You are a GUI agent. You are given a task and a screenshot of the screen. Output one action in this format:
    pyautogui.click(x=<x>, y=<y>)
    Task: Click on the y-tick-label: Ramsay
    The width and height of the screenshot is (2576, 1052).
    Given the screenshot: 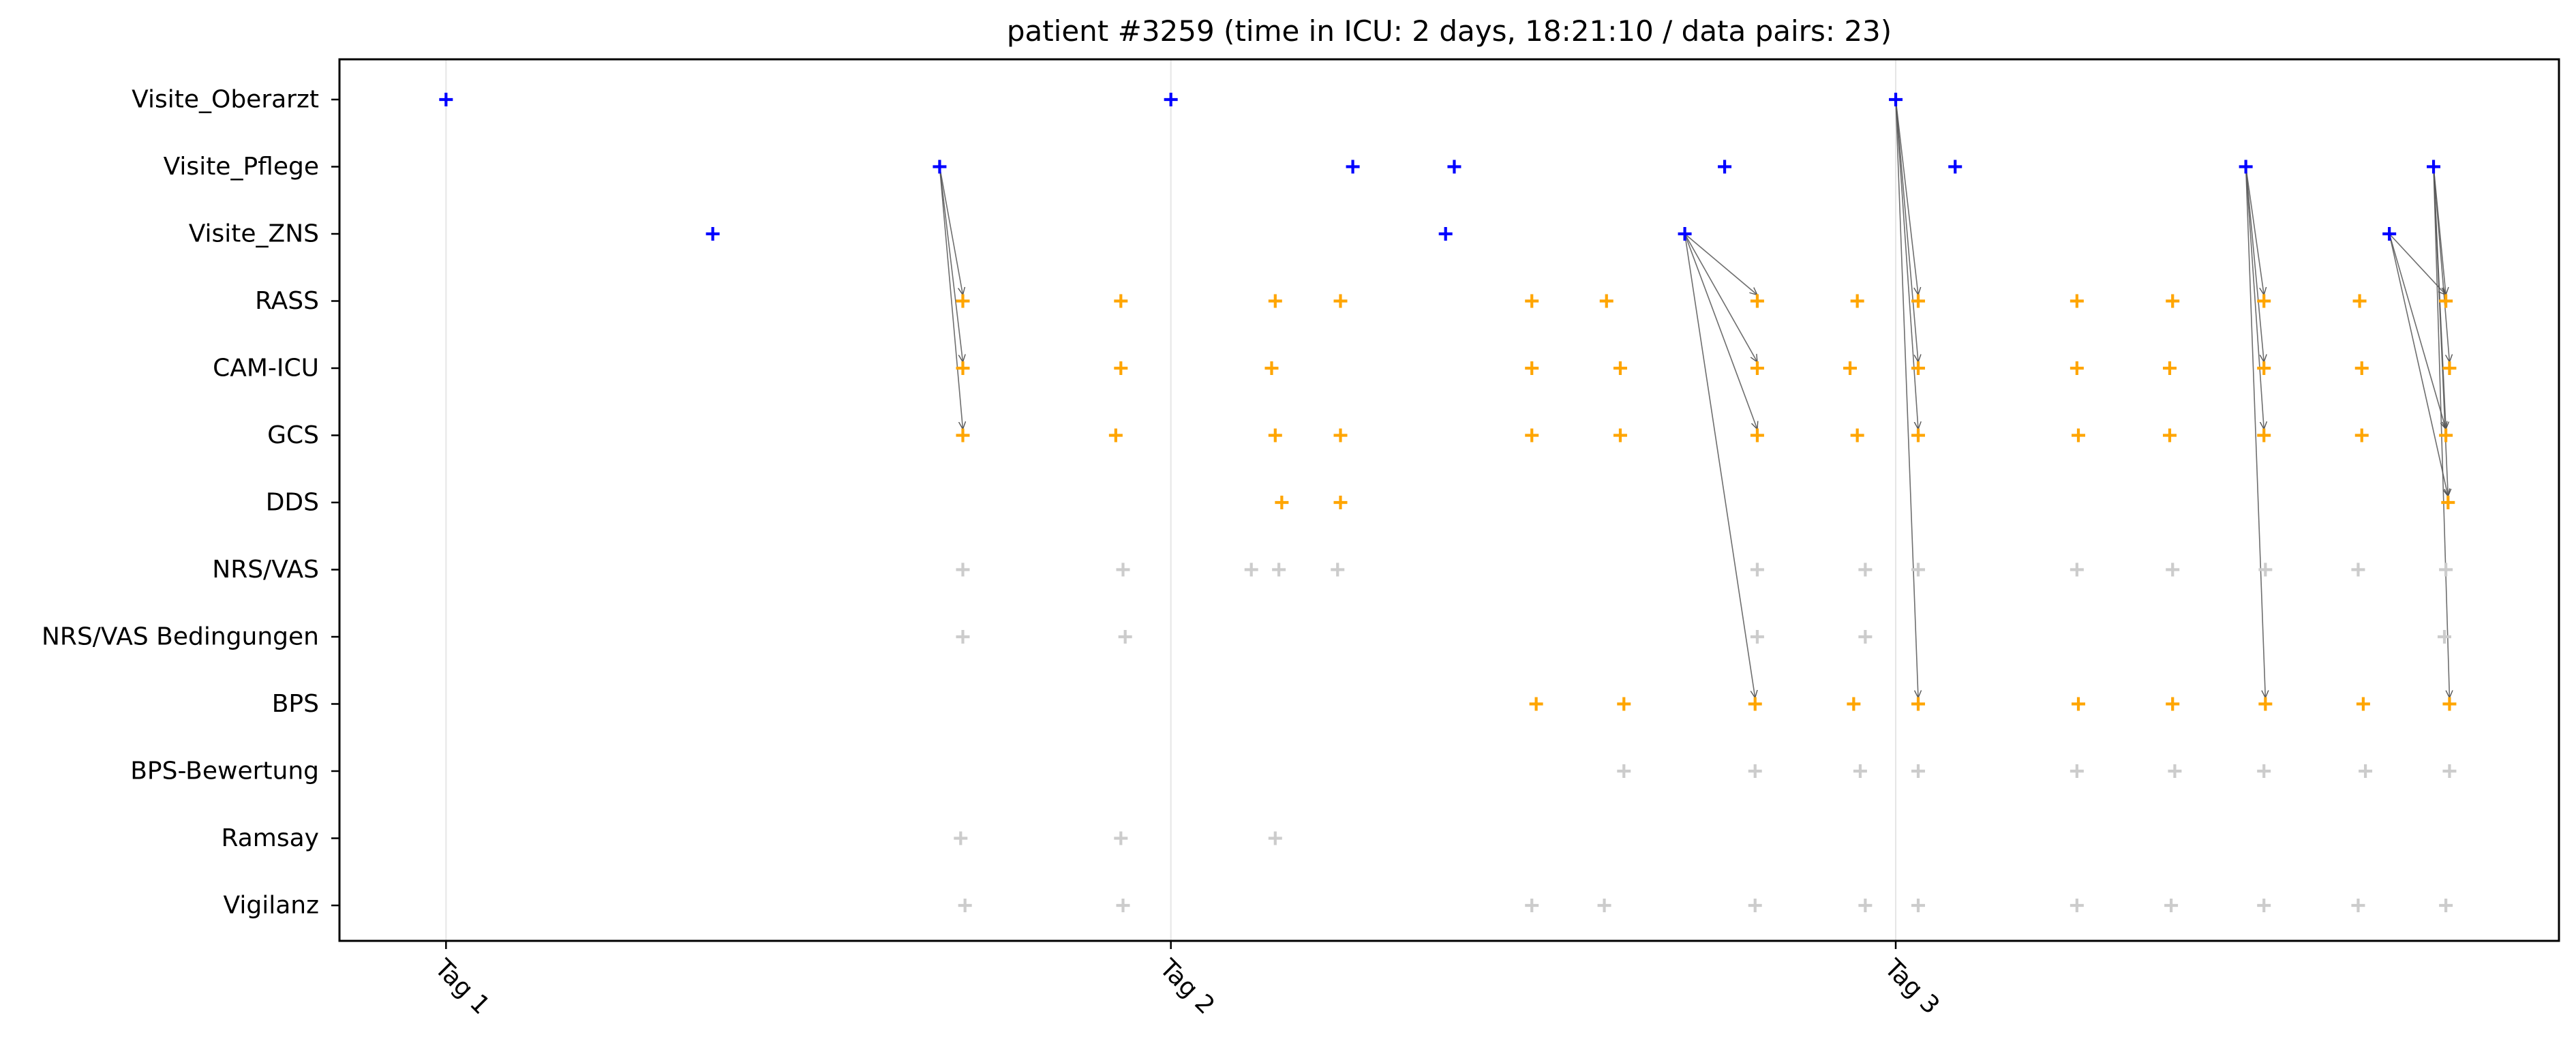 What is the action you would take?
    pyautogui.click(x=270, y=838)
    